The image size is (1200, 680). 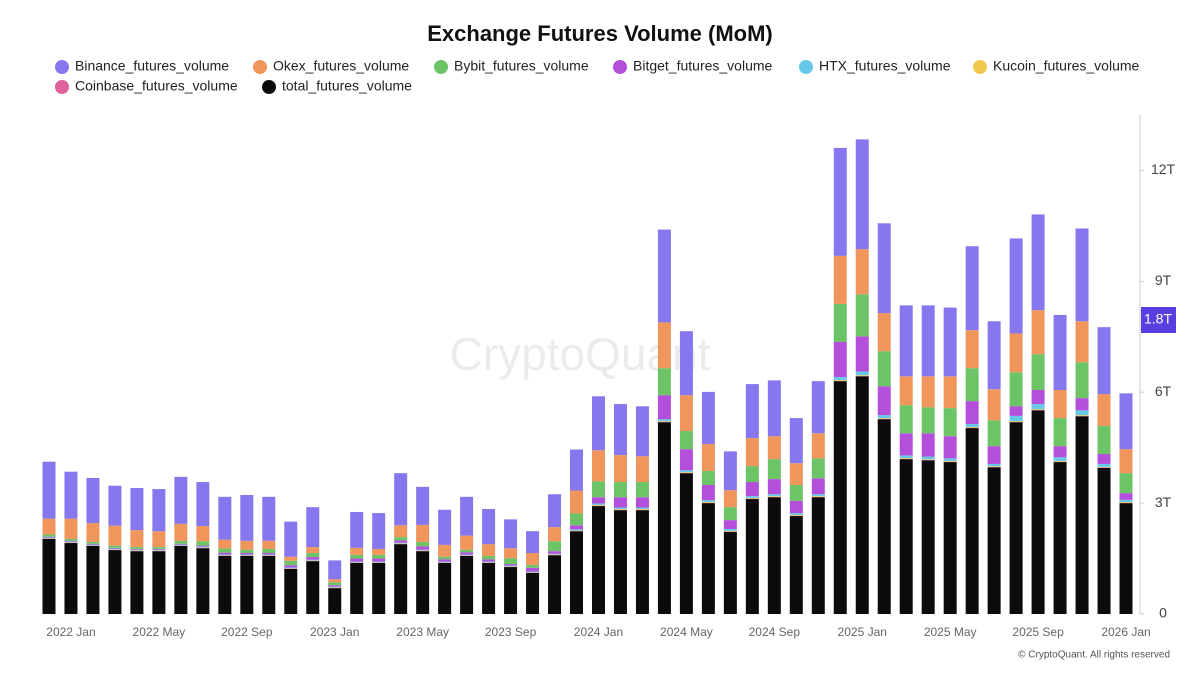 What do you see at coordinates (686, 632) in the screenshot?
I see `x-tick-label: 2024 May` at bounding box center [686, 632].